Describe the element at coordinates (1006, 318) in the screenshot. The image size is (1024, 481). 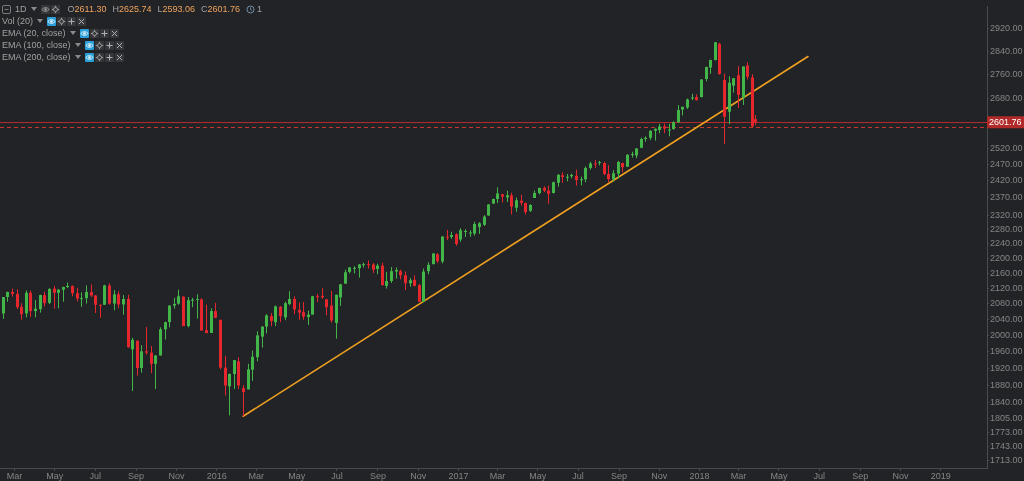
I see `y-tick-label: 2040.00` at that location.